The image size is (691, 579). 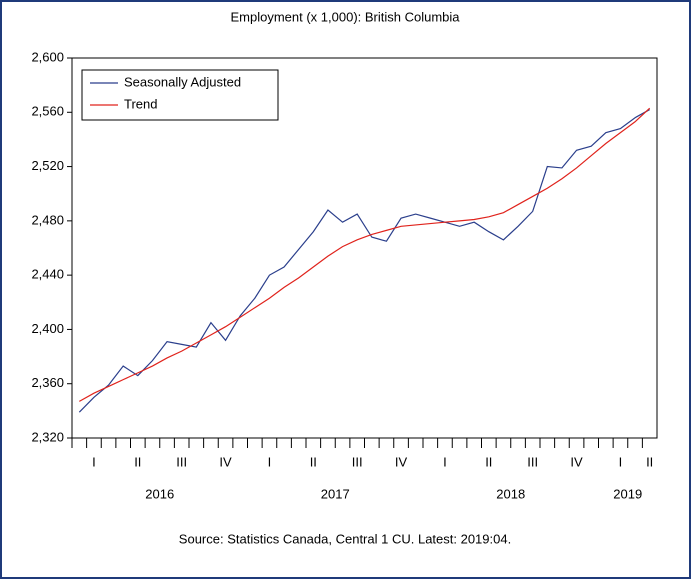 What do you see at coordinates (335, 493) in the screenshot?
I see `year-label: 2017` at bounding box center [335, 493].